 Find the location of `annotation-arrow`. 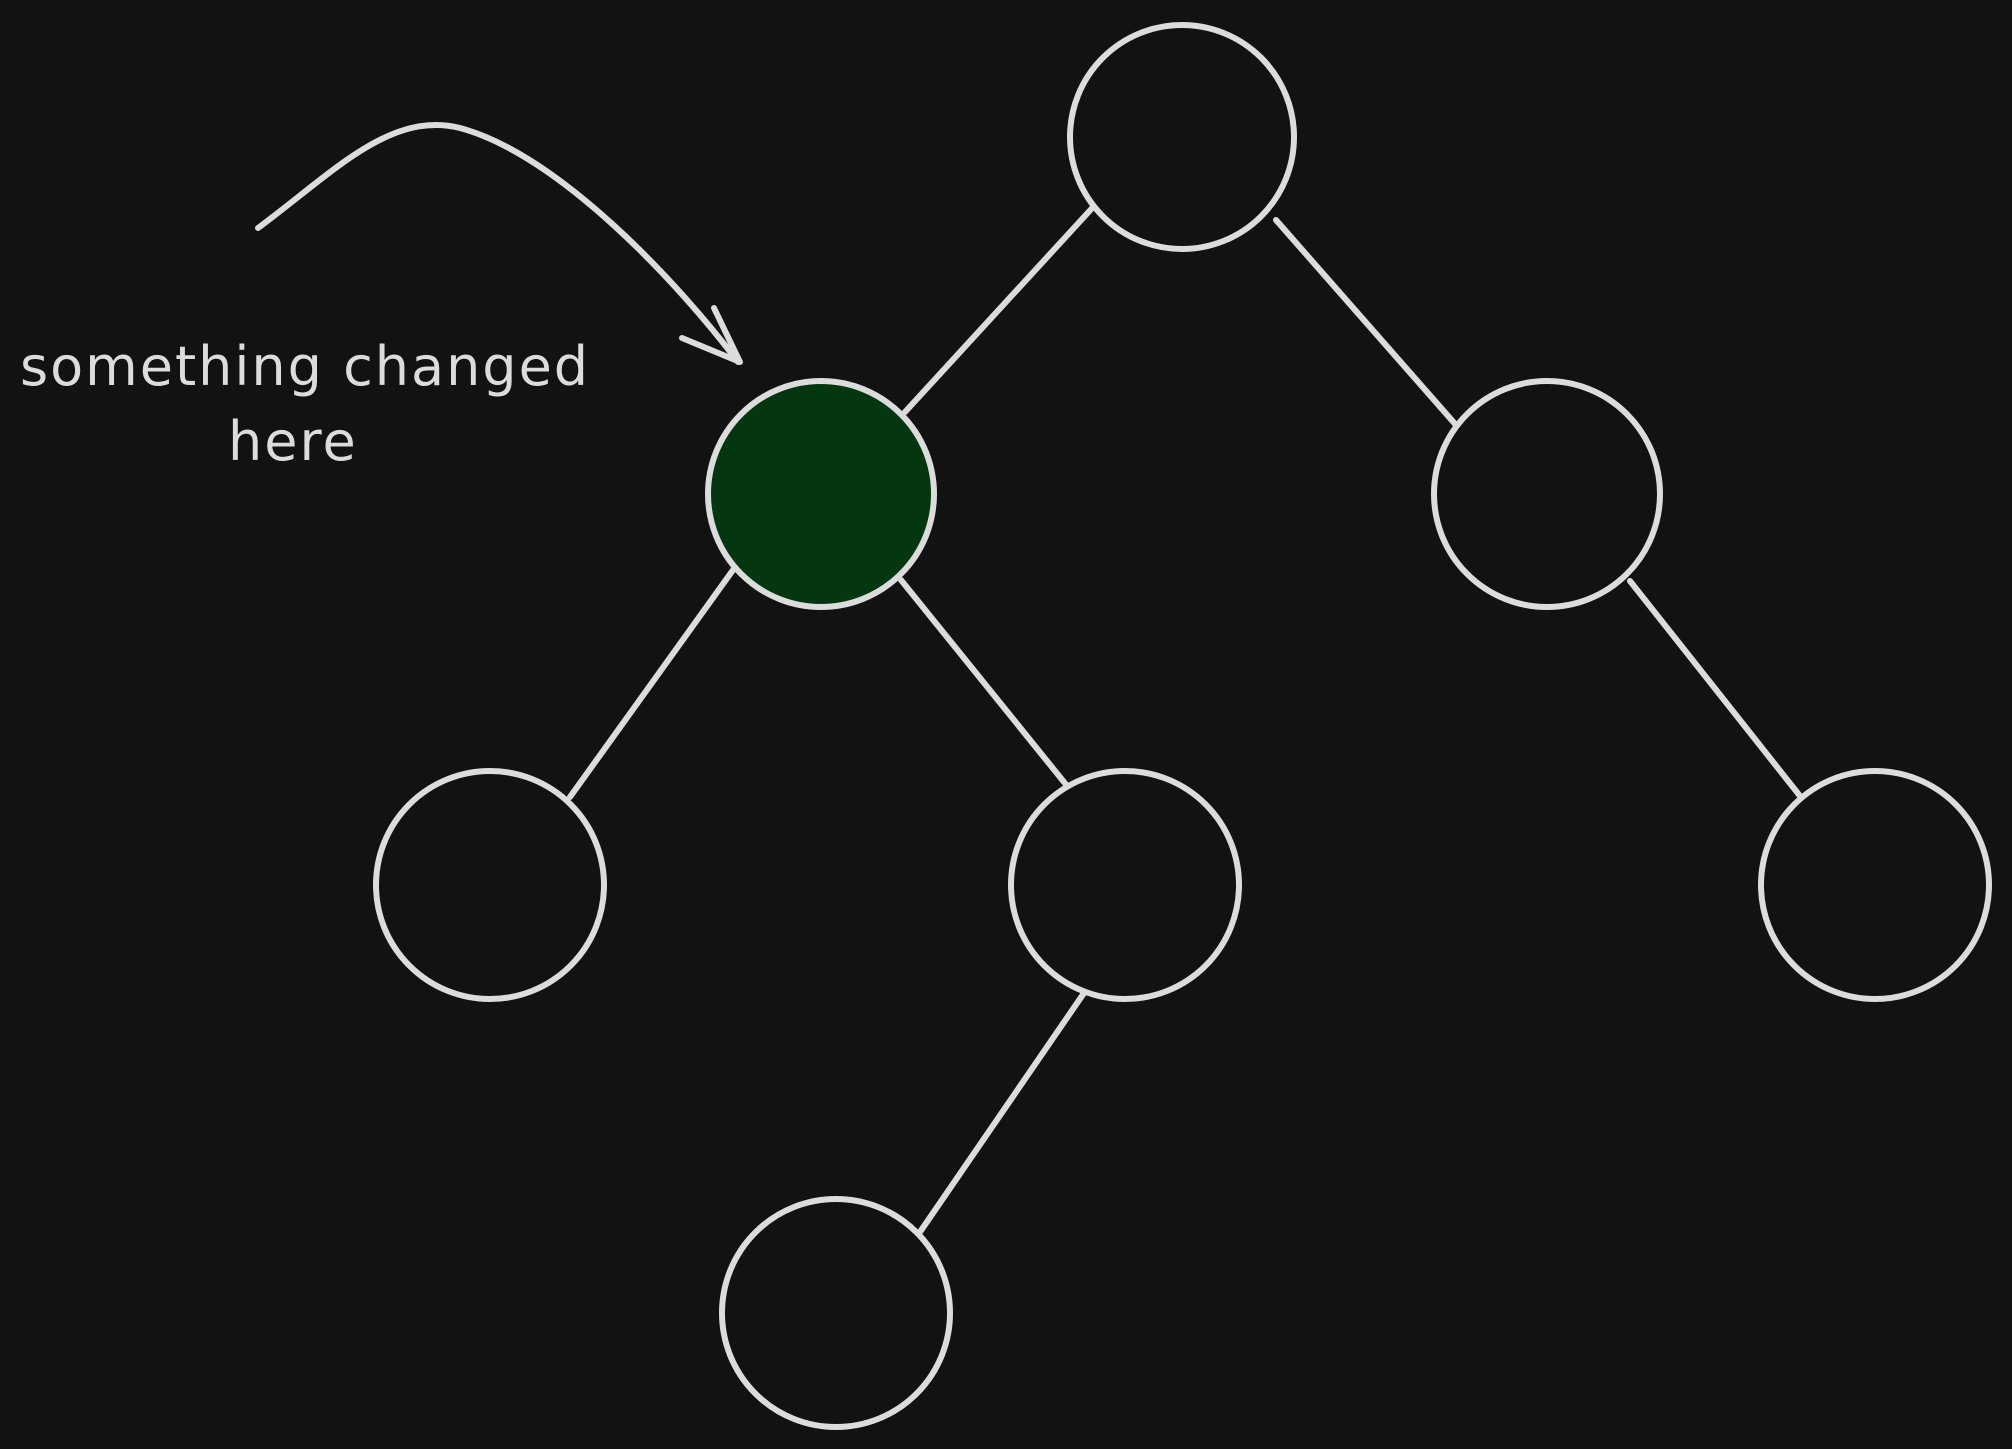

annotation-arrow is located at coordinates (499, 243).